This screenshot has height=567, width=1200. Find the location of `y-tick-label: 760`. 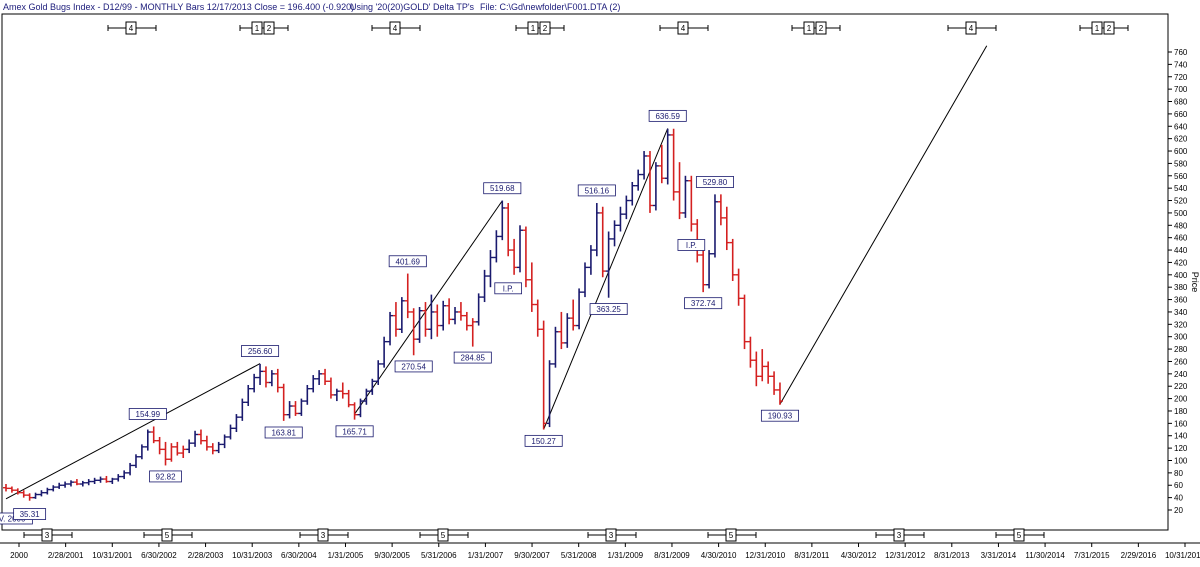

y-tick-label: 760 is located at coordinates (1181, 52).